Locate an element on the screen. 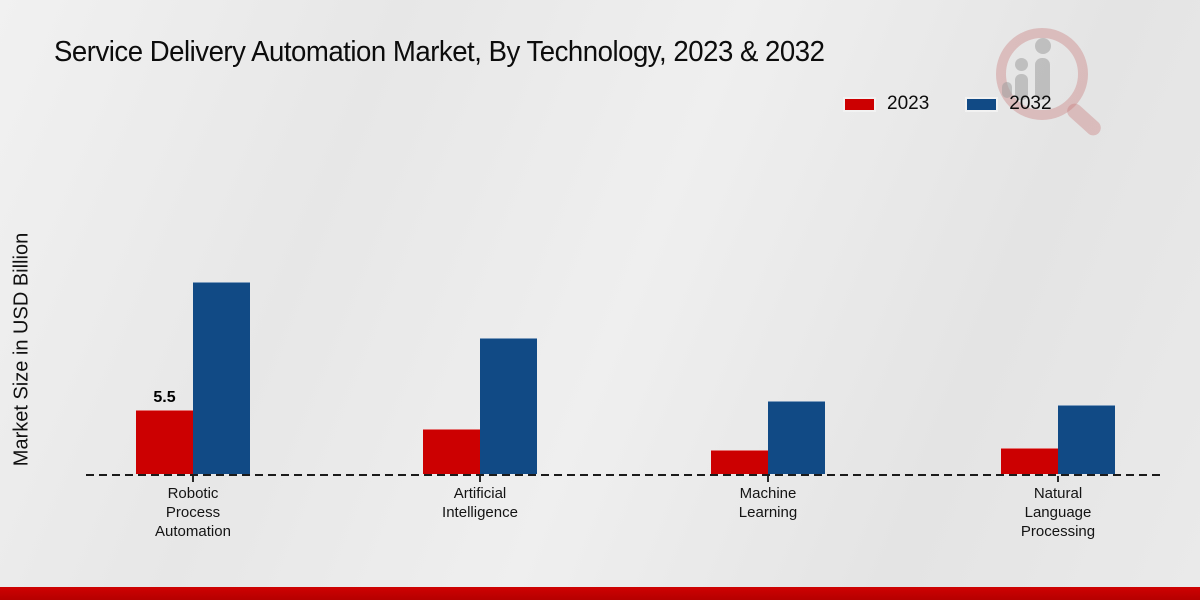  category-label-line: Process is located at coordinates (193, 512).